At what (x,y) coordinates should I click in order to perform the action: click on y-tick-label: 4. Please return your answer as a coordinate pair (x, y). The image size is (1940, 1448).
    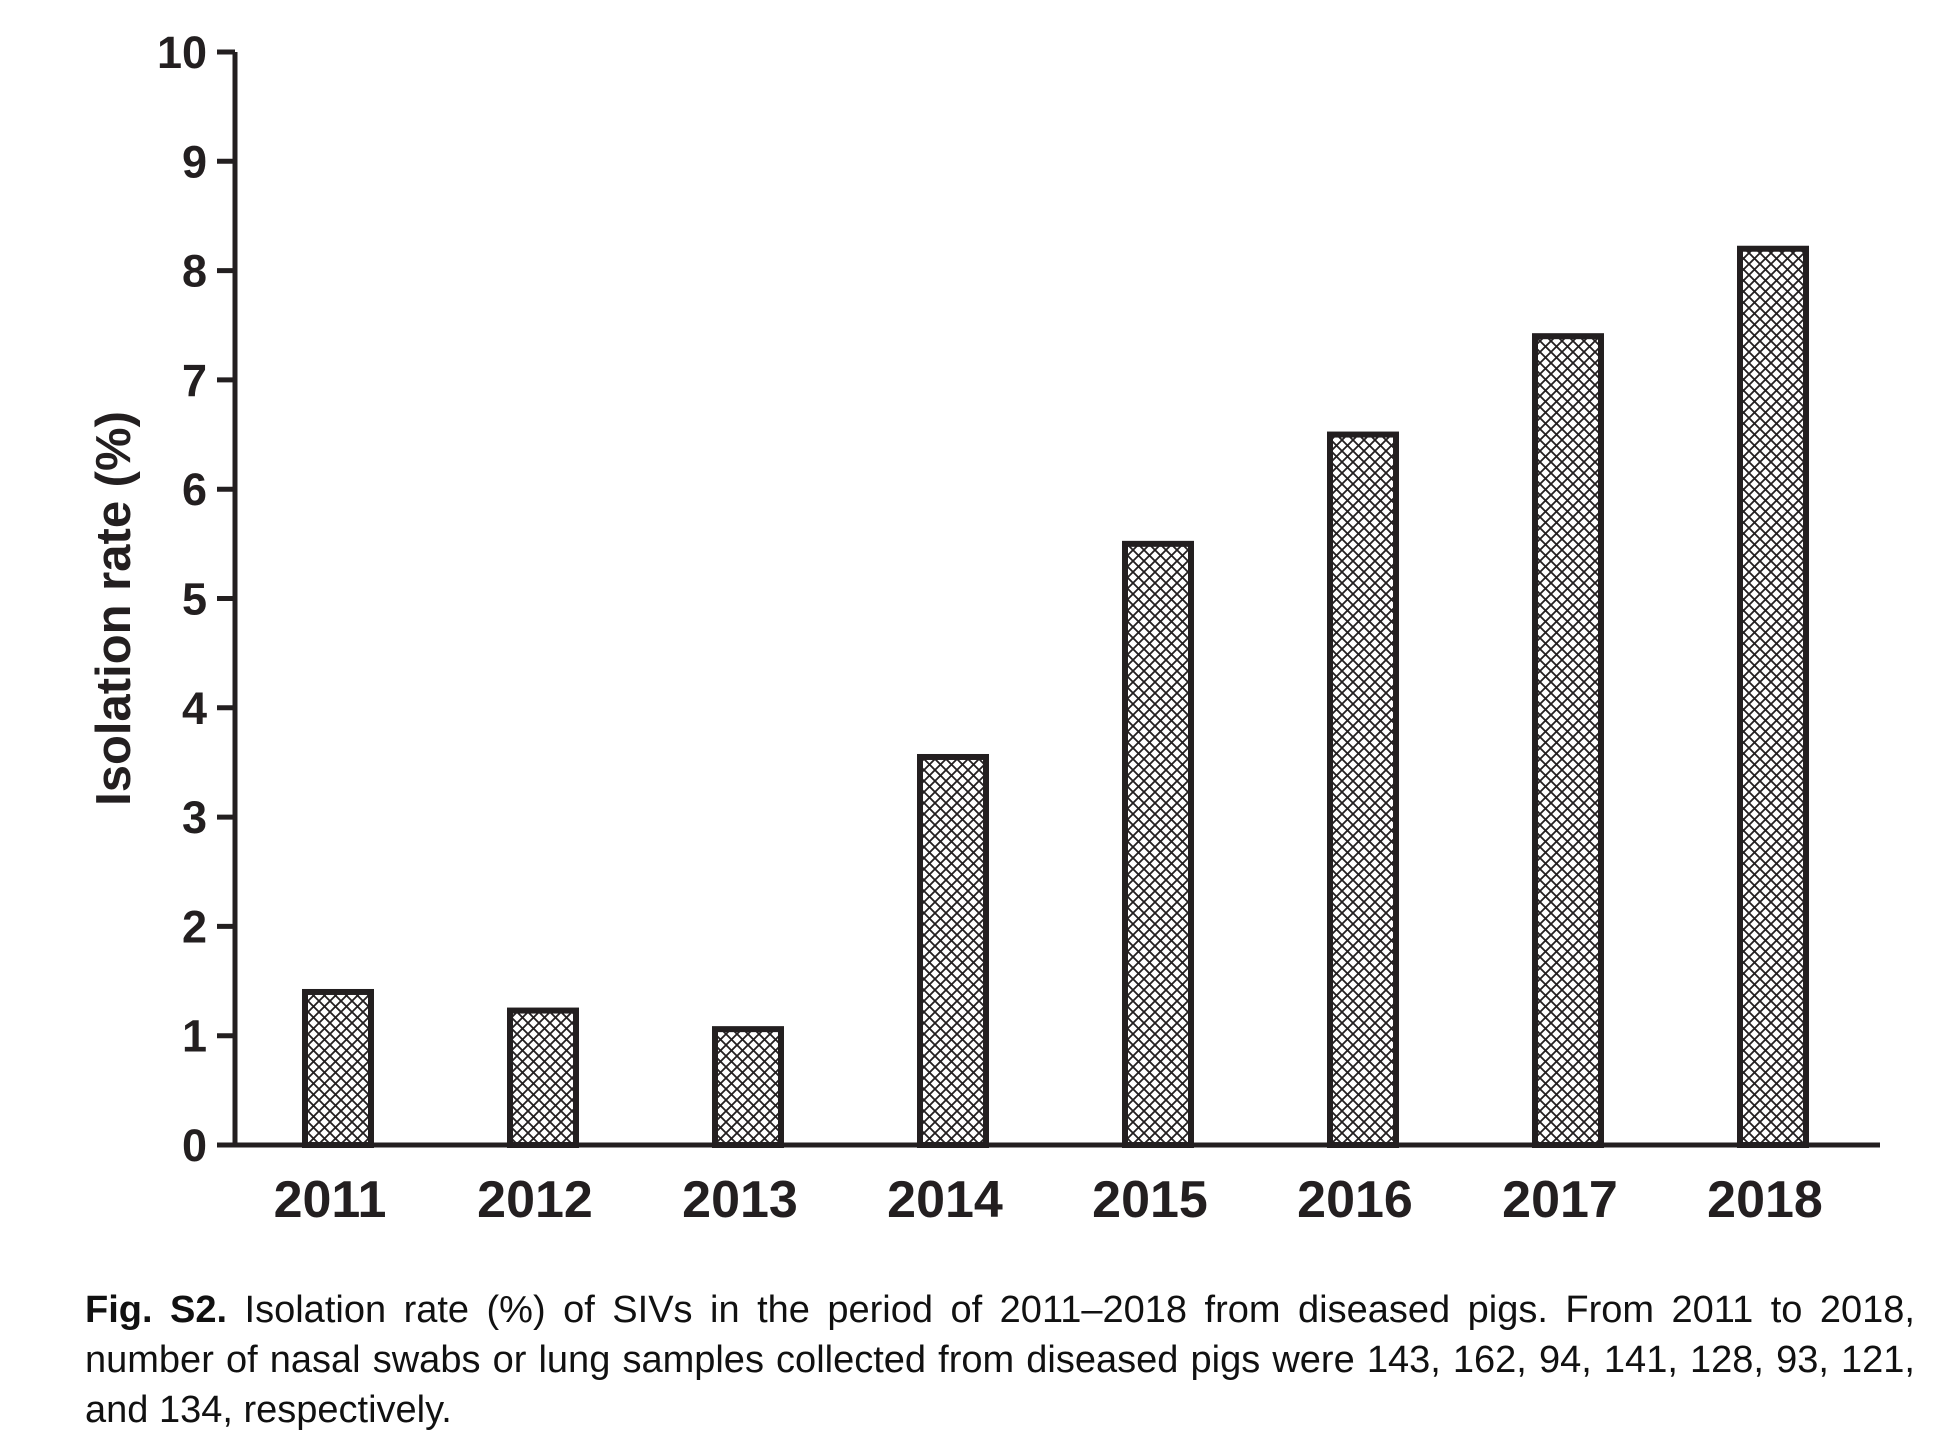
    Looking at the image, I should click on (194, 708).